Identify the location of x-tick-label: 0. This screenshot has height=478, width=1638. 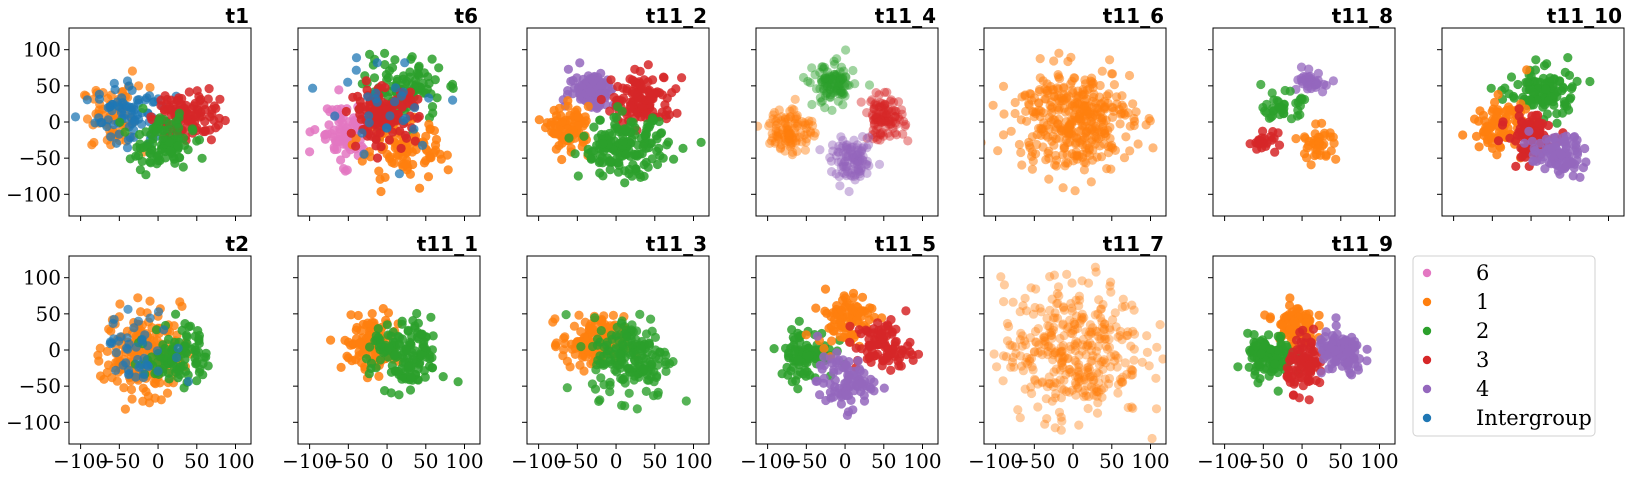
(845, 461).